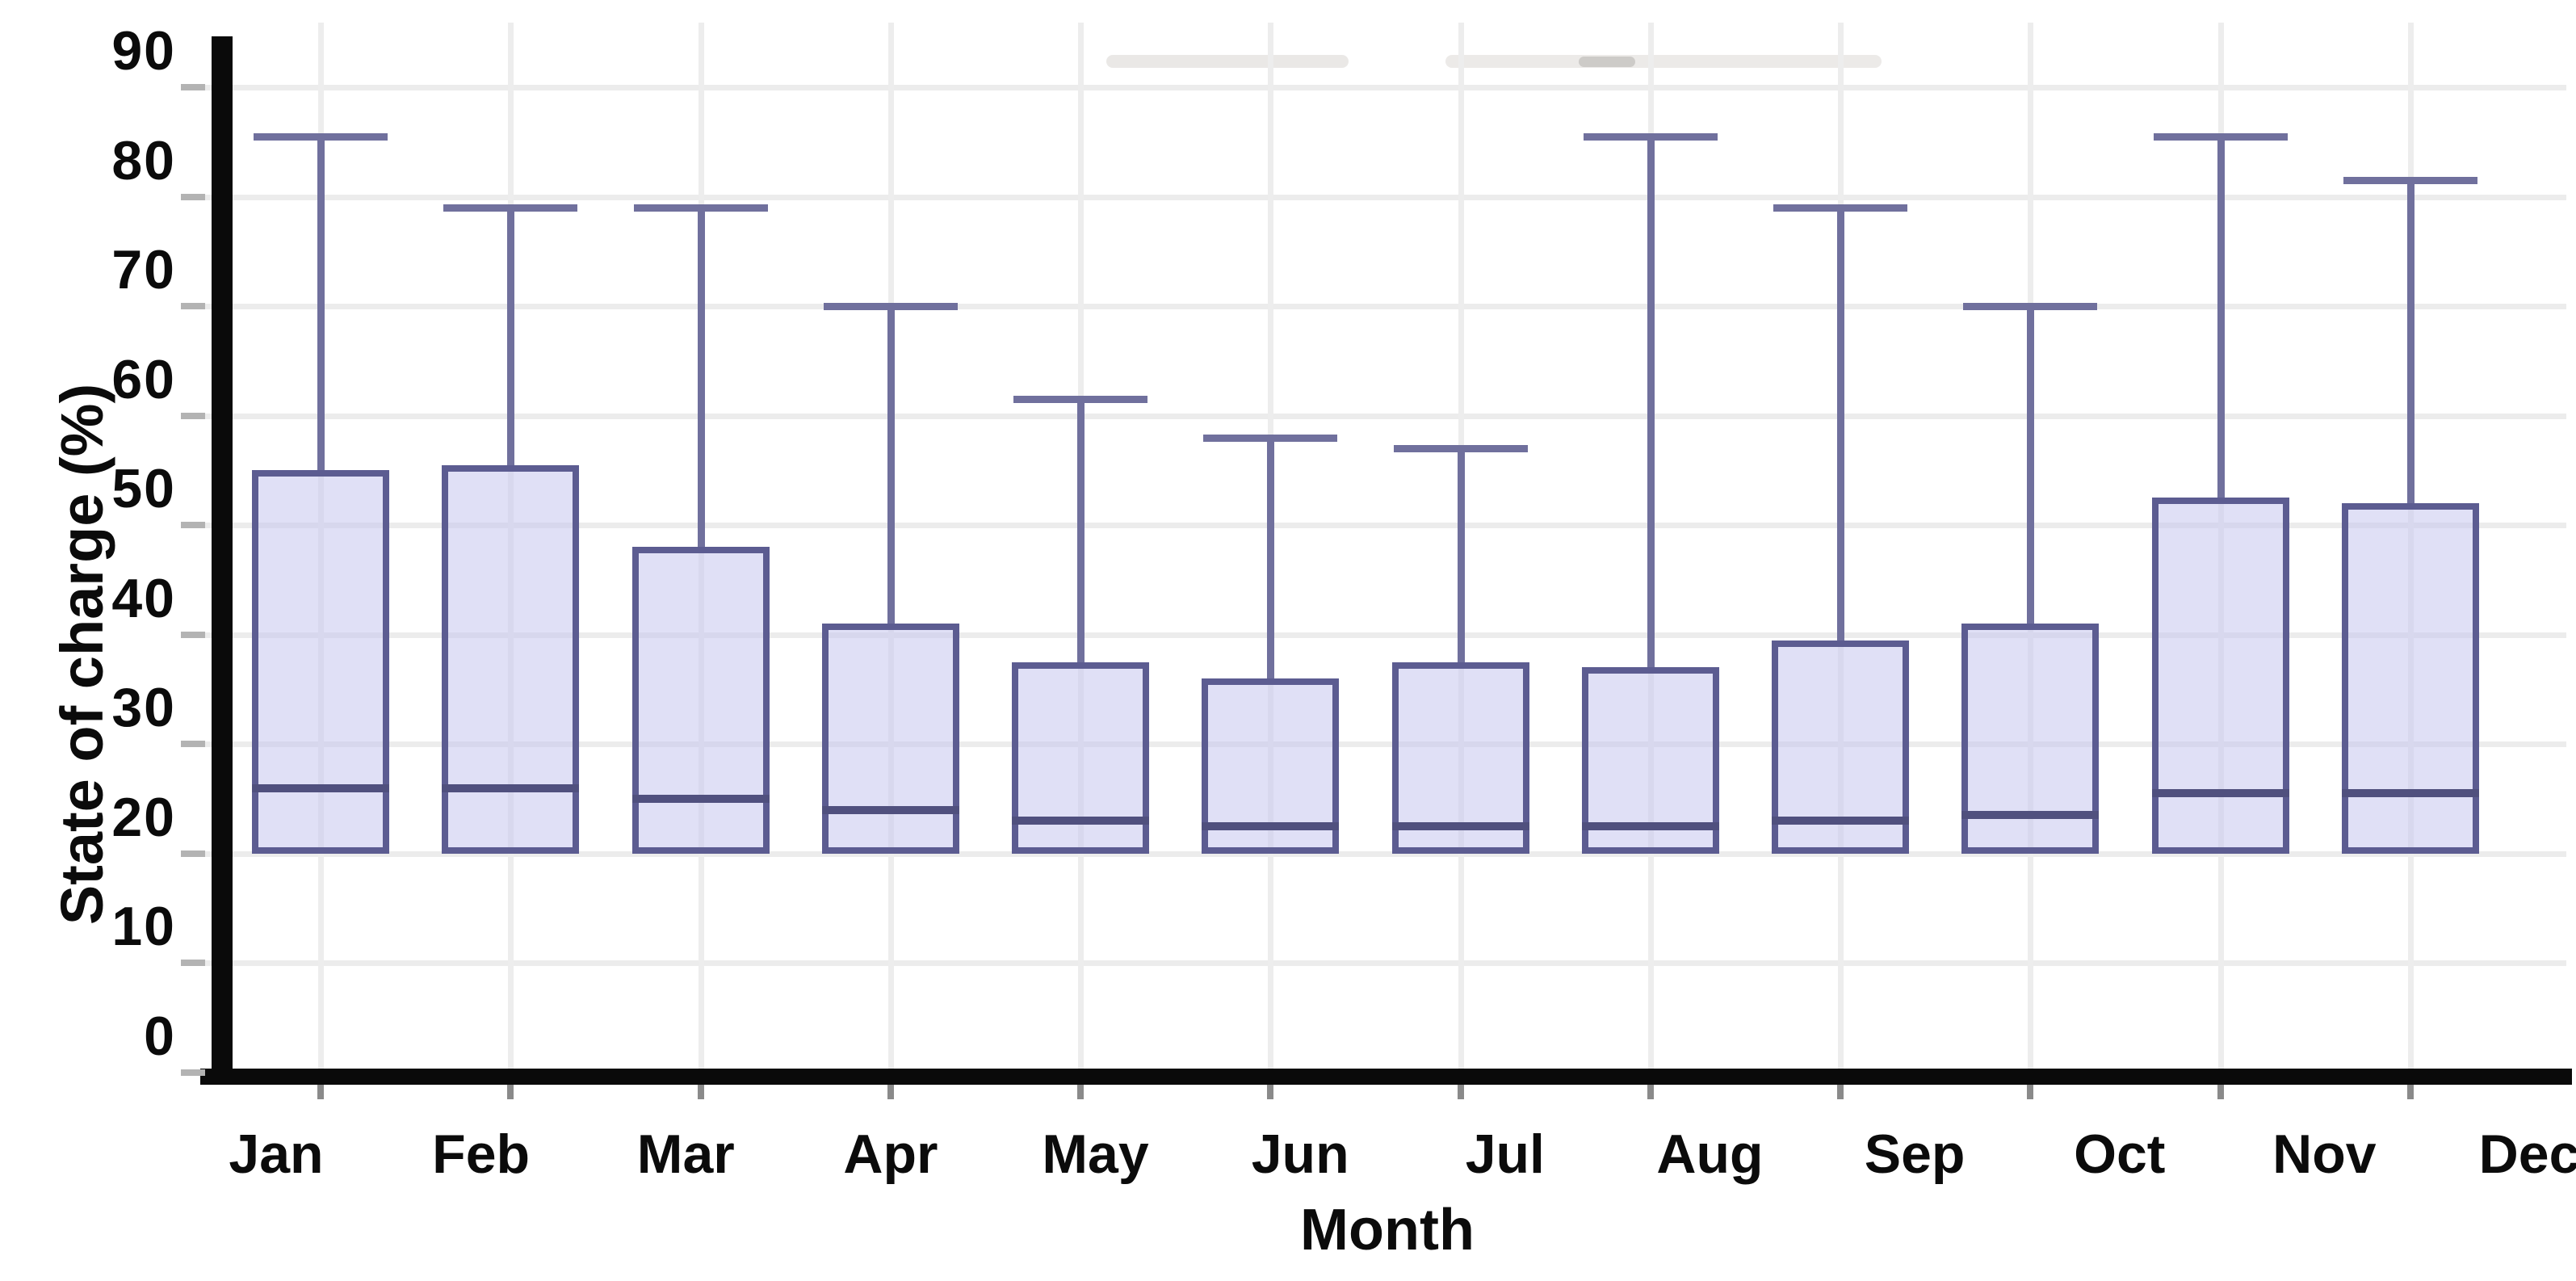 This screenshot has width=2576, height=1281. Describe the element at coordinates (890, 1155) in the screenshot. I see `x-tick-label-apr: Apr` at that location.